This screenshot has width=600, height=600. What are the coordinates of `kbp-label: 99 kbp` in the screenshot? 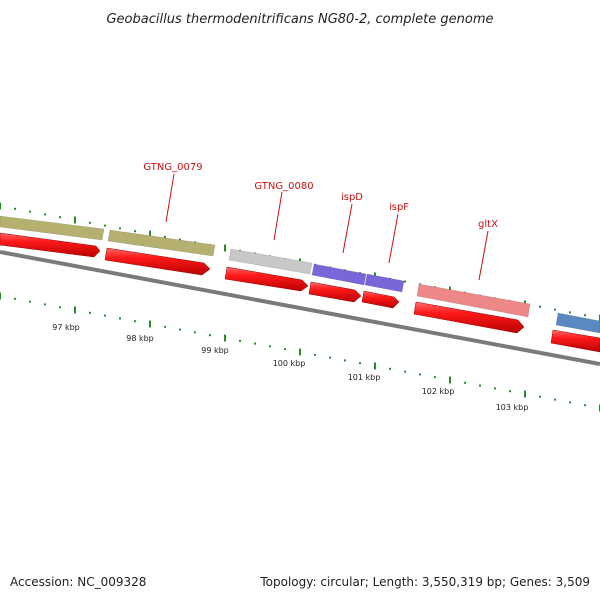 It's located at (215, 350).